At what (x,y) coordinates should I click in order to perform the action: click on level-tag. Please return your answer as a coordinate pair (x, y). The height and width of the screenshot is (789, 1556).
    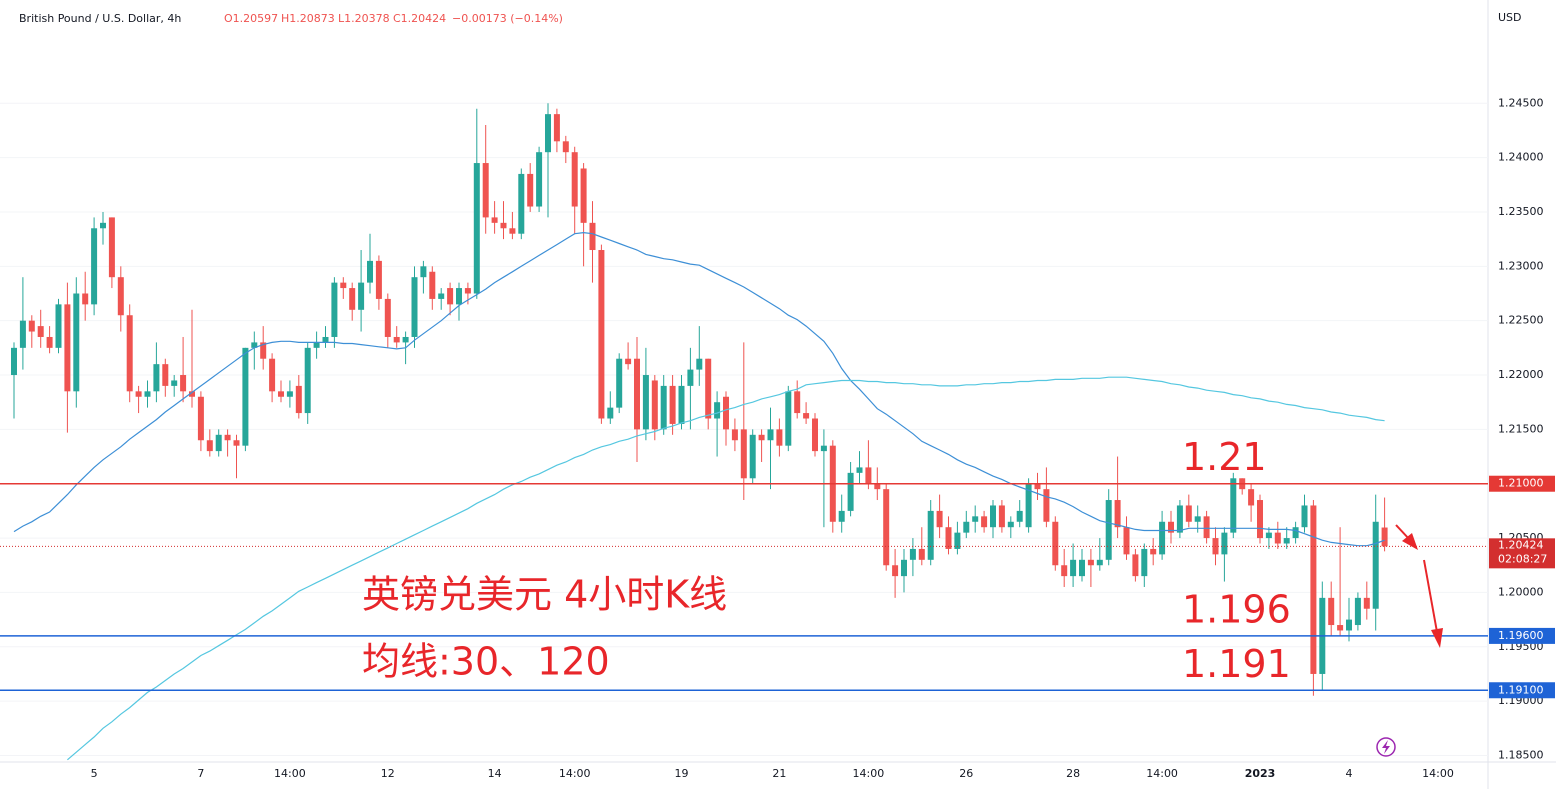
    Looking at the image, I should click on (1522, 690).